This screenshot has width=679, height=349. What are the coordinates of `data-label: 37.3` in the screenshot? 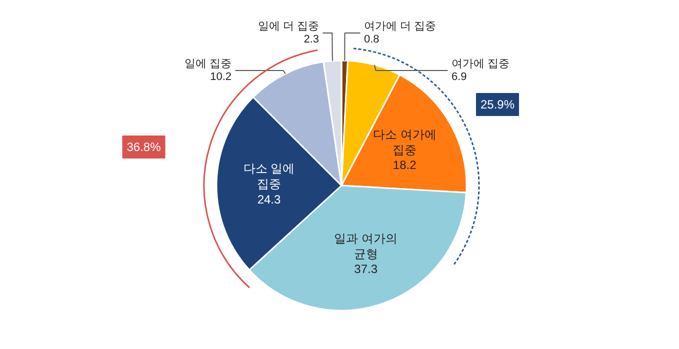 It's located at (366, 269).